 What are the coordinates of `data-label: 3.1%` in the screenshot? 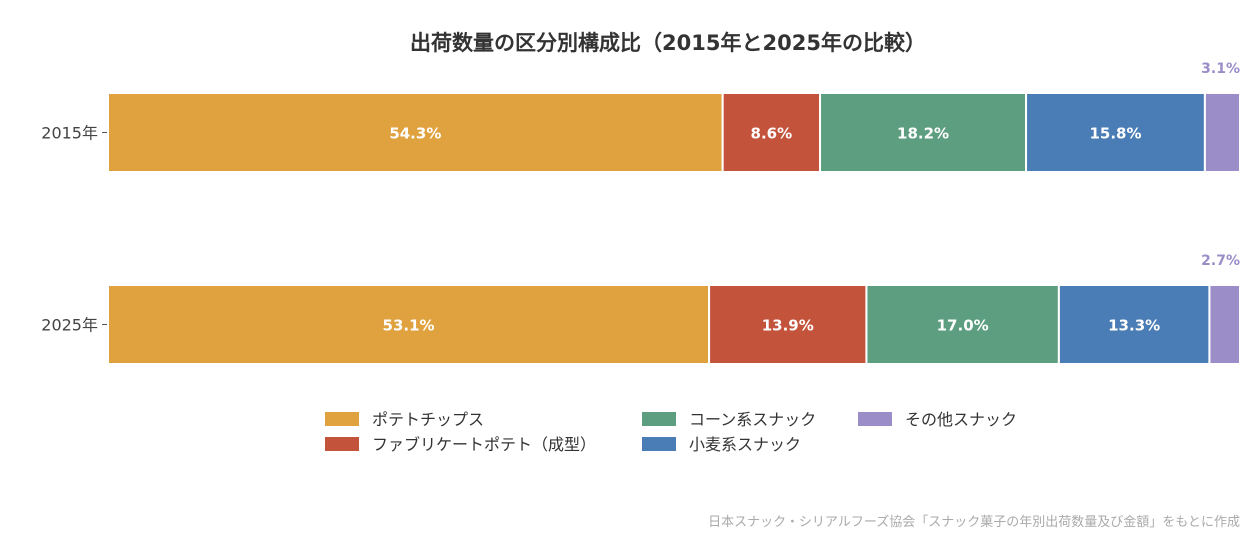 It's located at (1220, 69).